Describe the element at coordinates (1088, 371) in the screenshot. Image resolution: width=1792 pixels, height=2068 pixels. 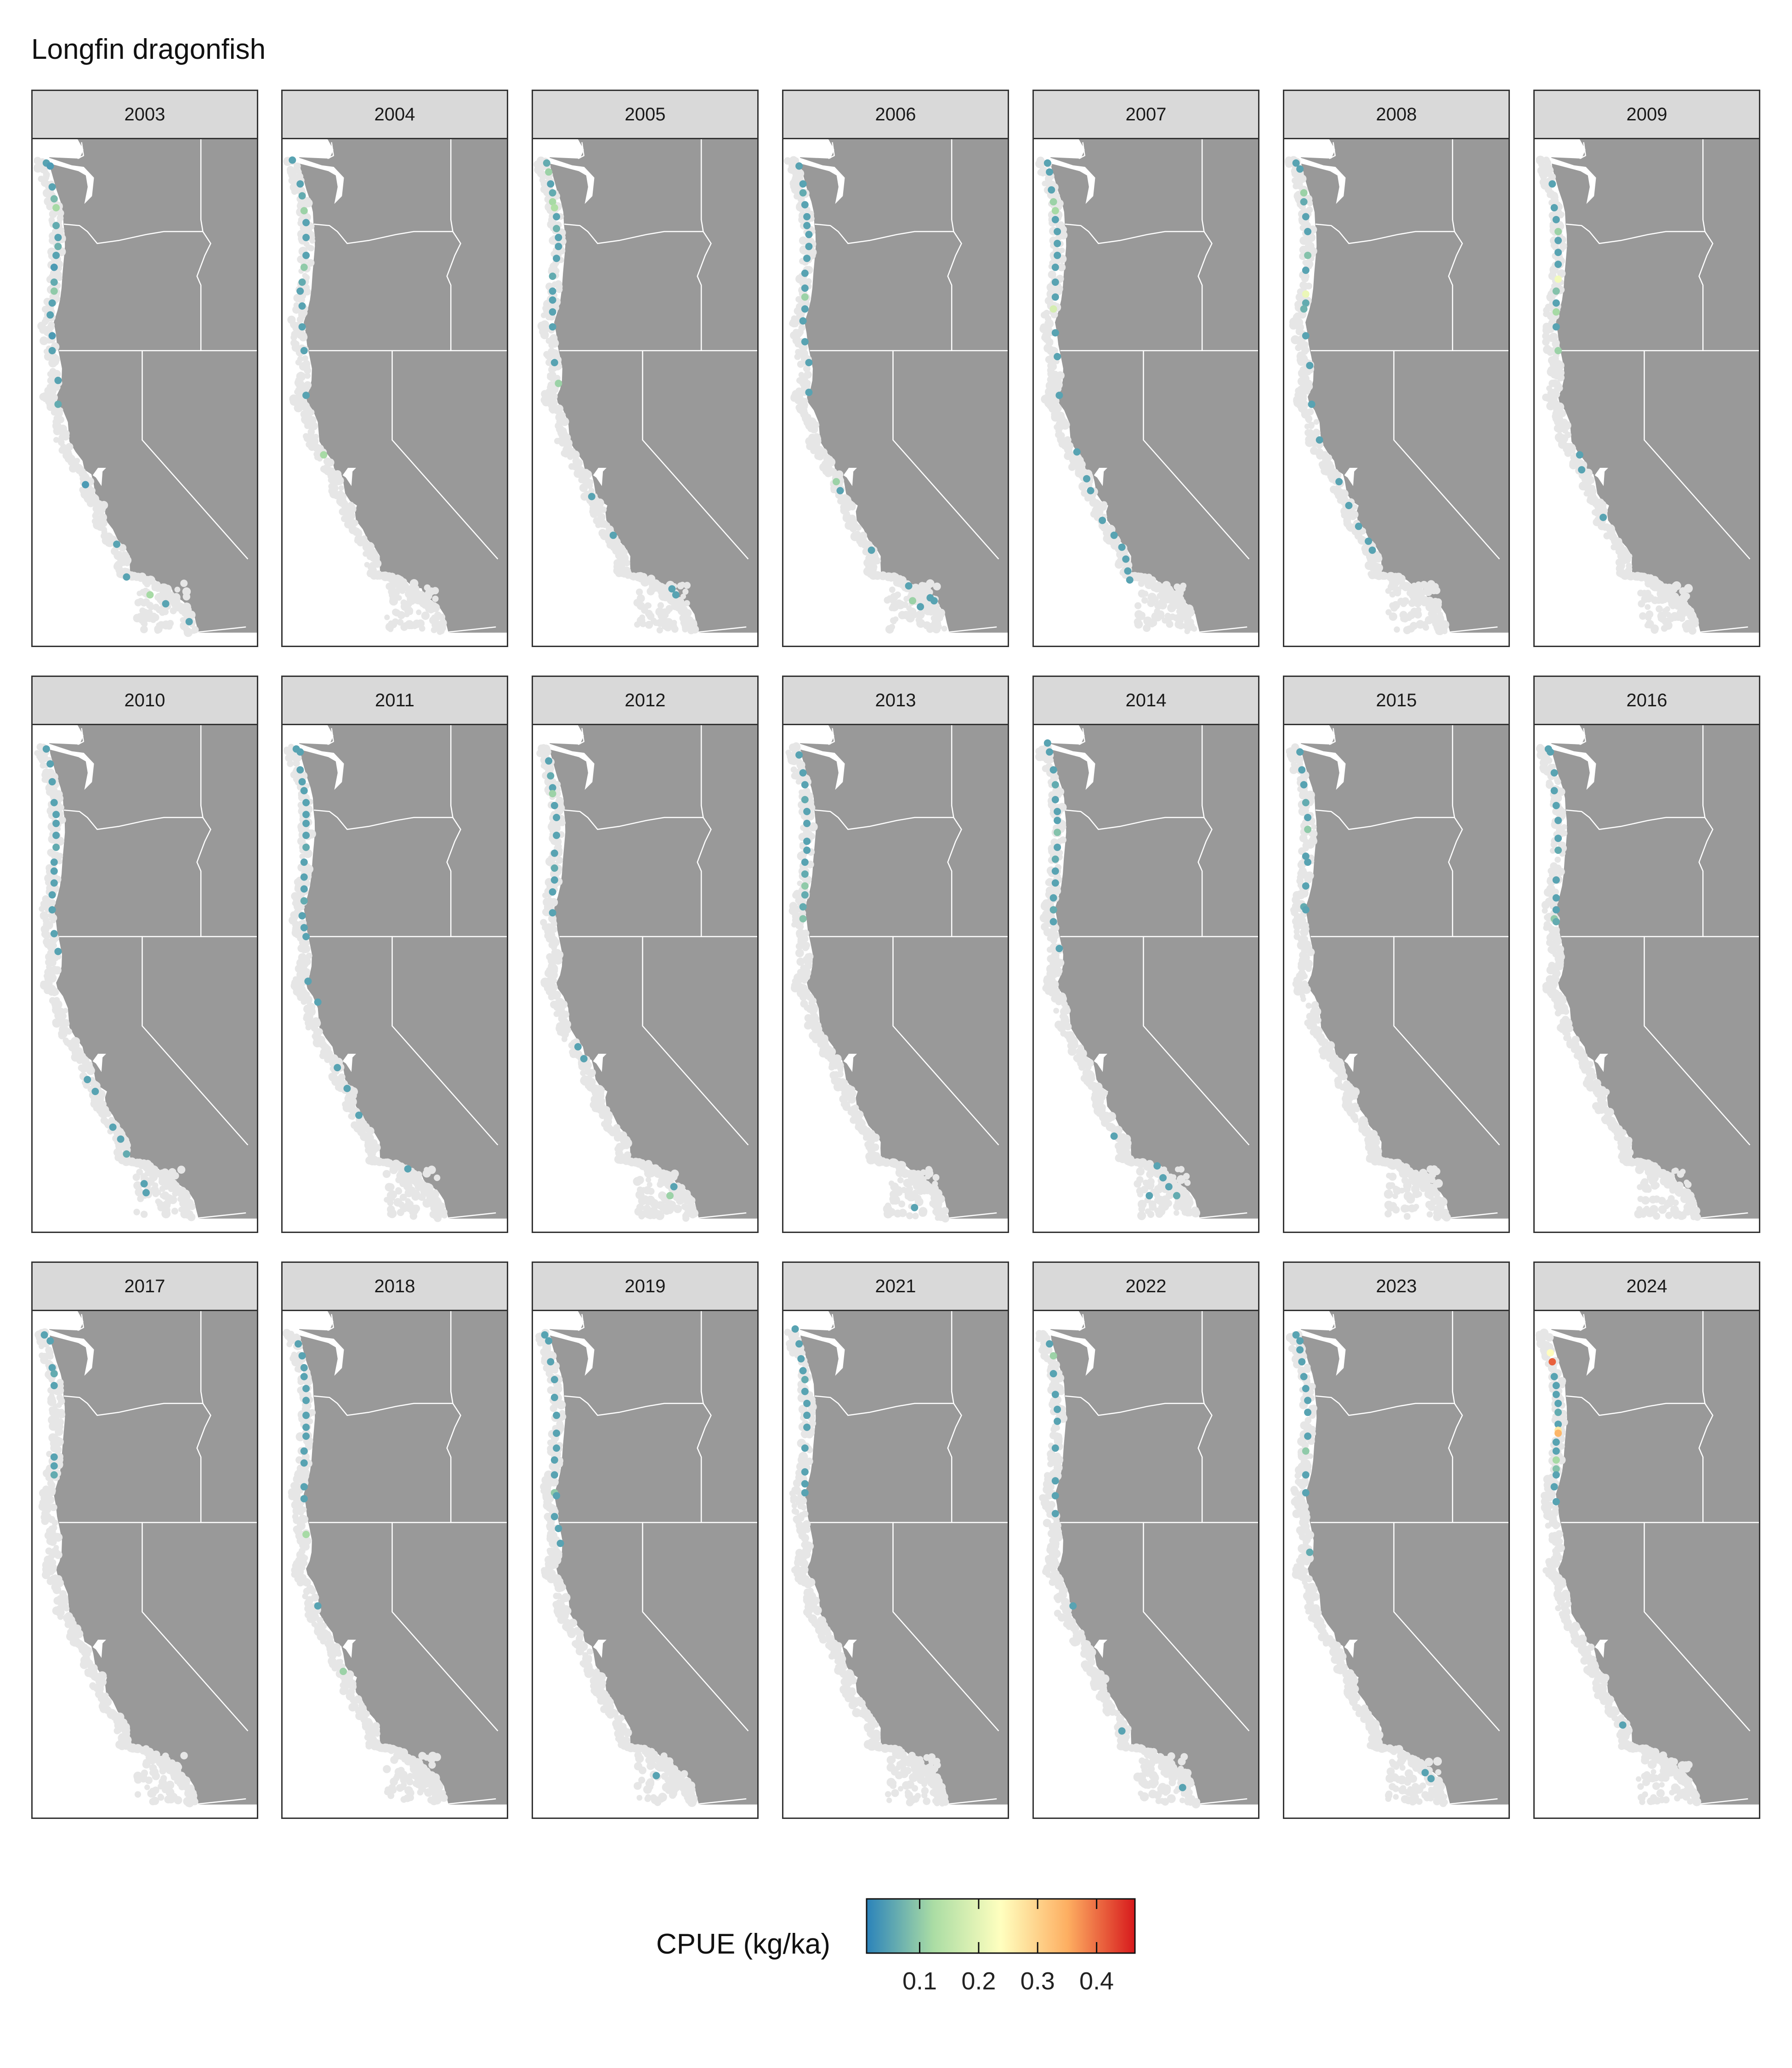
I see `cpue-points` at that location.